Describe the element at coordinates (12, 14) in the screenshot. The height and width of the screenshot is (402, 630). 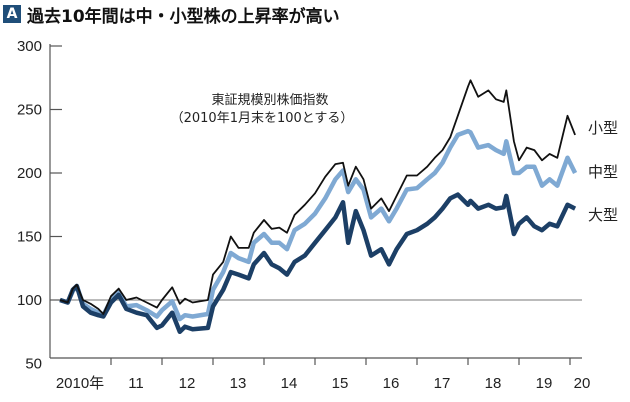
I see `section-badge: A` at that location.